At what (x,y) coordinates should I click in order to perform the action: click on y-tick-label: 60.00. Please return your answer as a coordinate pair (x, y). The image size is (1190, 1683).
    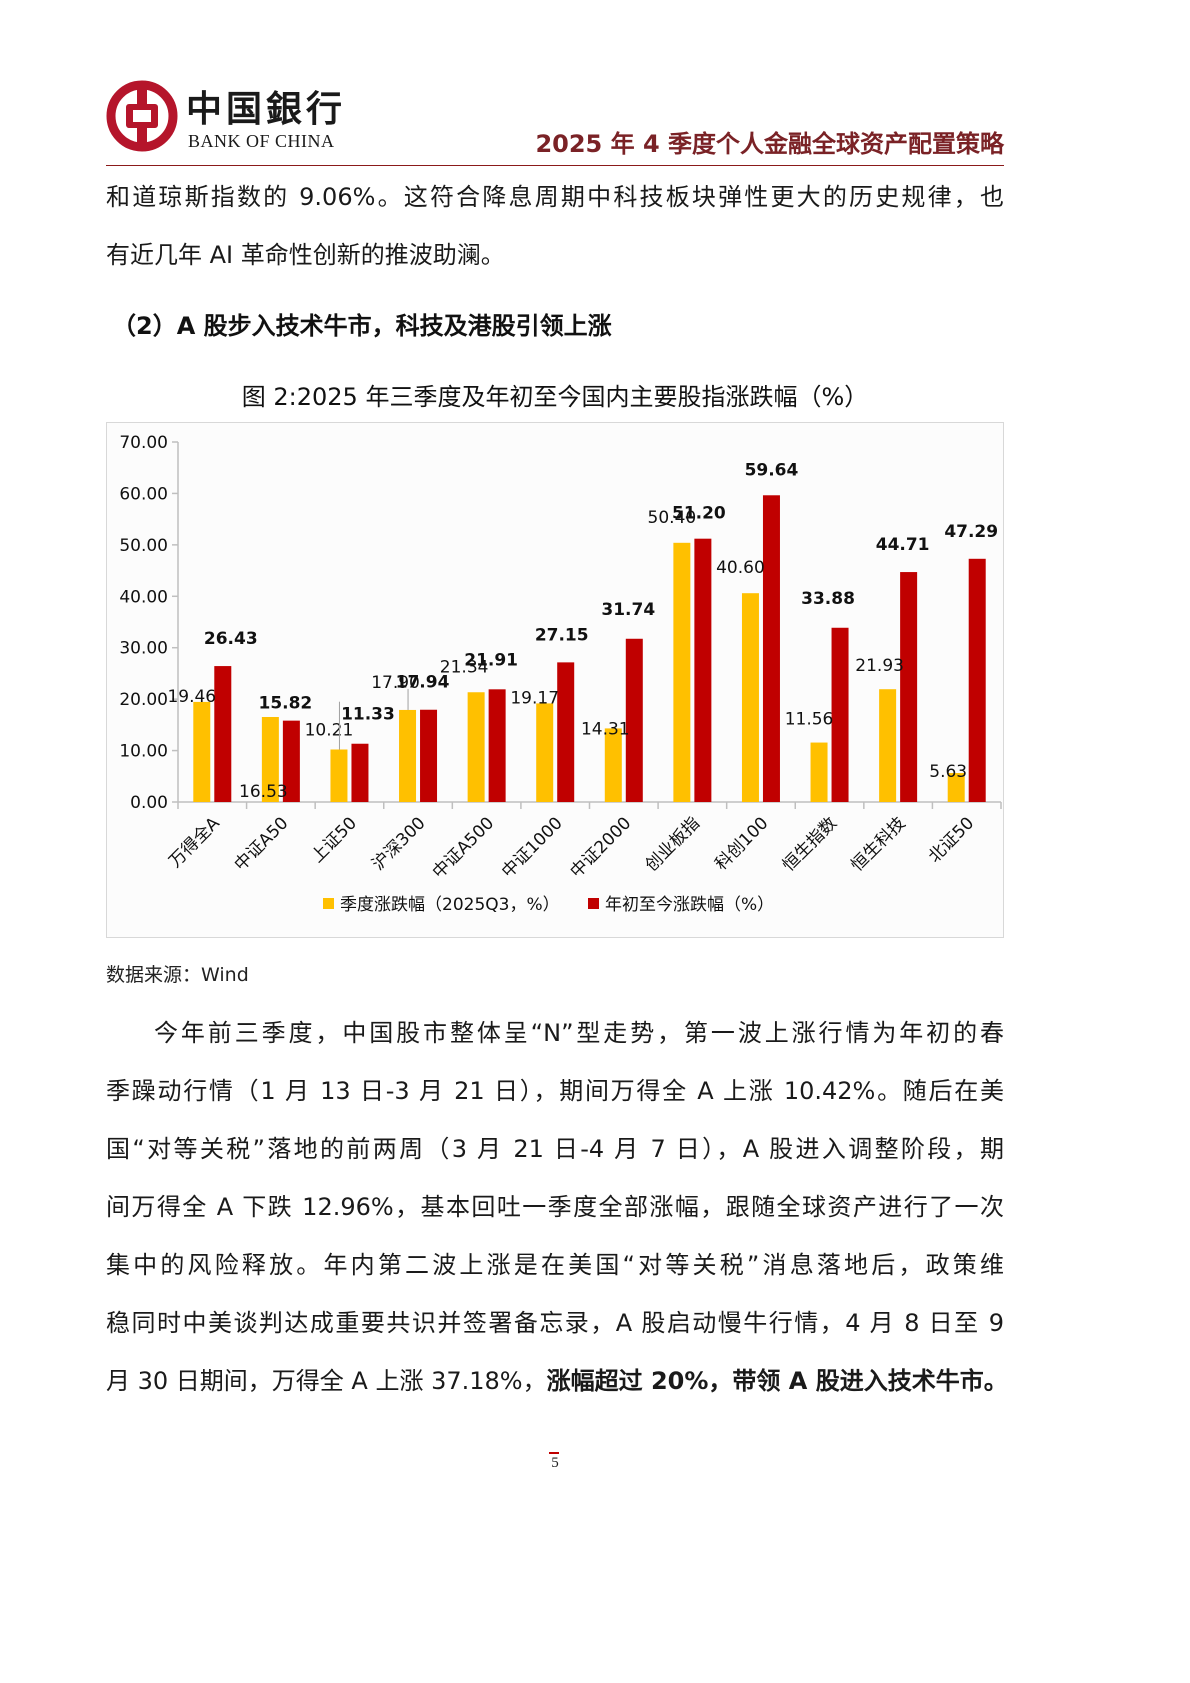
    Looking at the image, I should click on (143, 494).